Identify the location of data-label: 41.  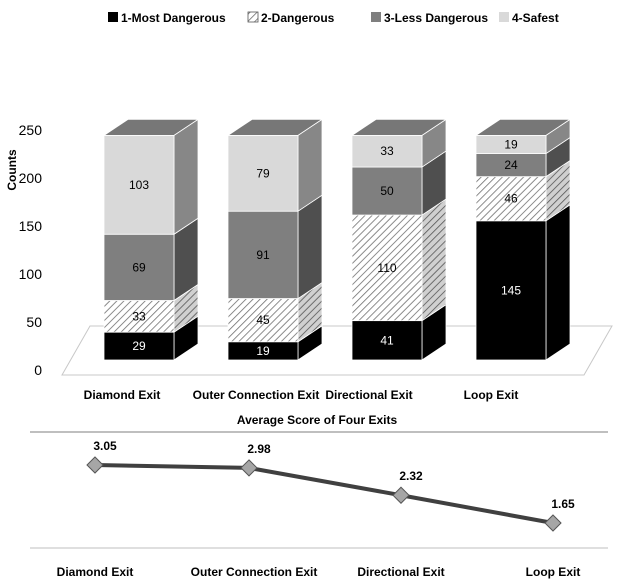
(387, 340).